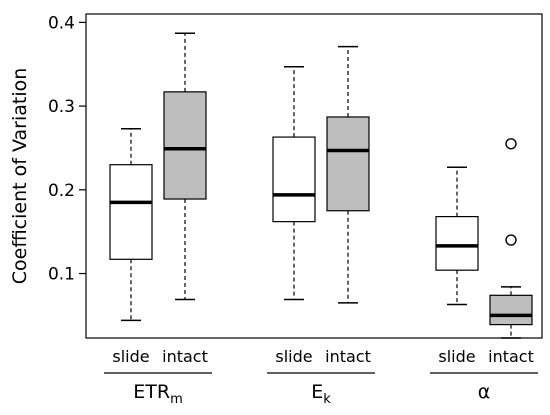 Image resolution: width=550 pixels, height=415 pixels. Describe the element at coordinates (67, 149) in the screenshot. I see `y-axis: 0.1 0.2 0.3 0.4` at that location.